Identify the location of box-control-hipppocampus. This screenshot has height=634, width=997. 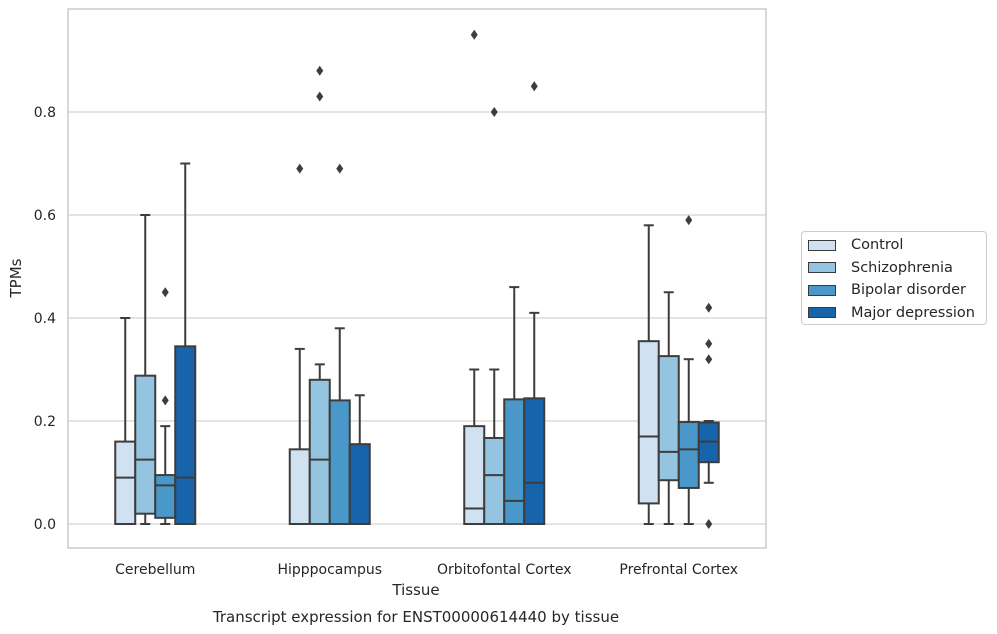
(299, 344).